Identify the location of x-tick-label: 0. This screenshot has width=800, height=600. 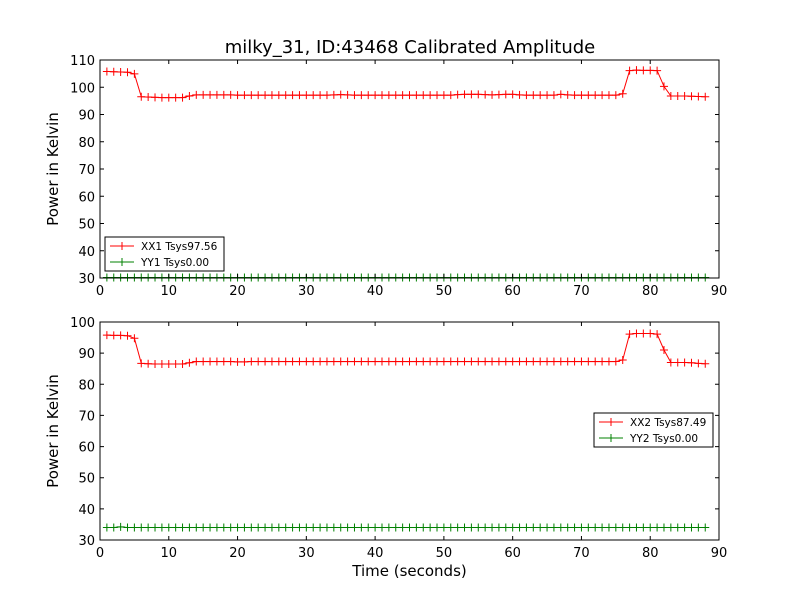
(100, 553).